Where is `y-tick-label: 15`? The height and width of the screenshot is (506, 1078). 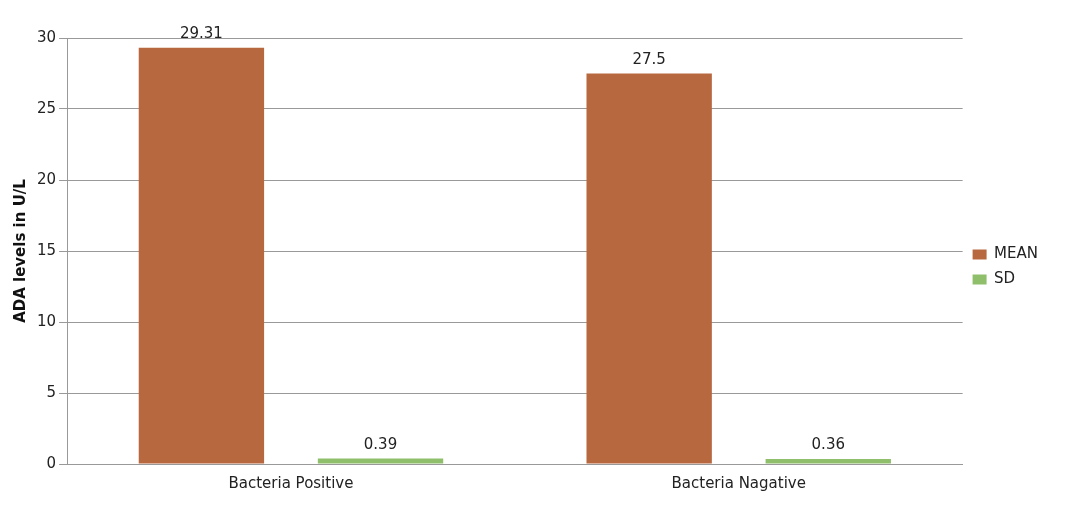 y-tick-label: 15 is located at coordinates (46, 249).